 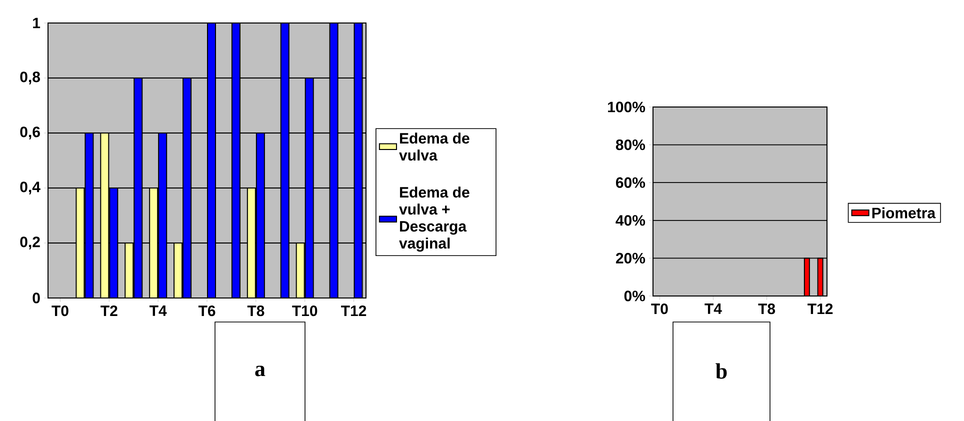 What do you see at coordinates (434, 146) in the screenshot?
I see `legend-label: Edema de vulva` at bounding box center [434, 146].